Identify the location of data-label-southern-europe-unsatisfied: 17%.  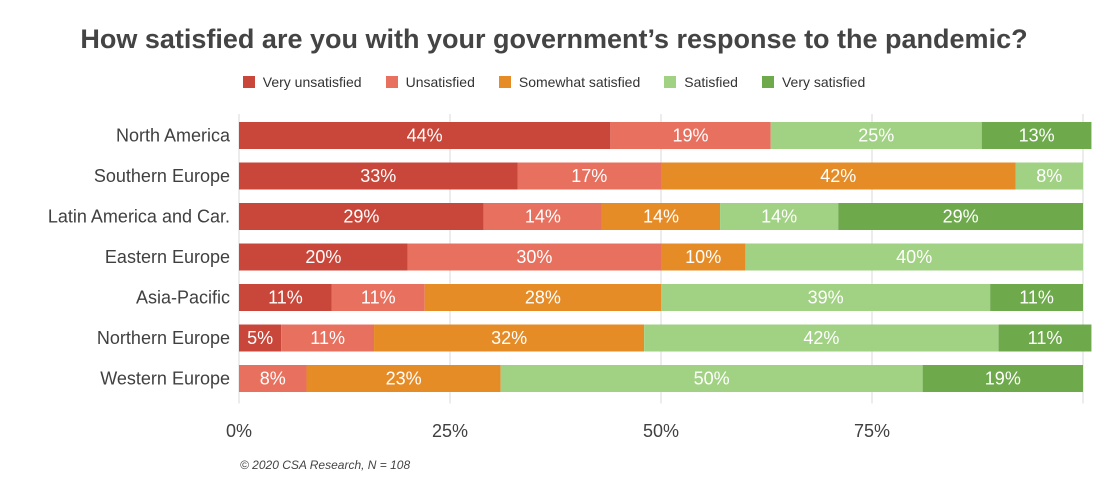
(589, 176).